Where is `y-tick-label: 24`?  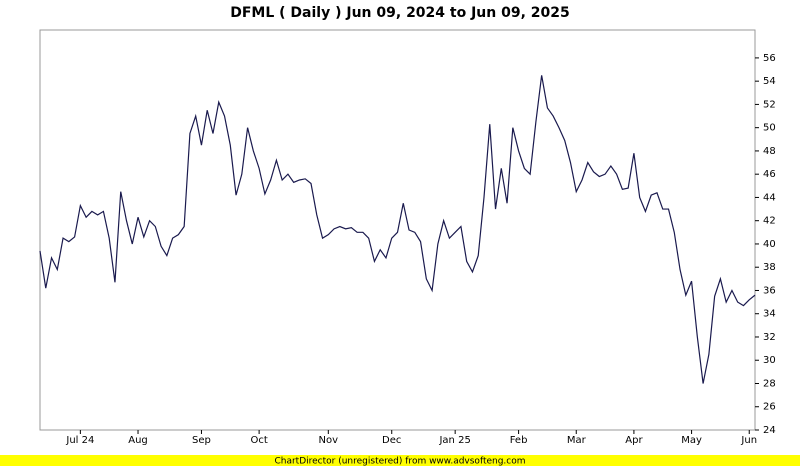
y-tick-label: 24 is located at coordinates (769, 430).